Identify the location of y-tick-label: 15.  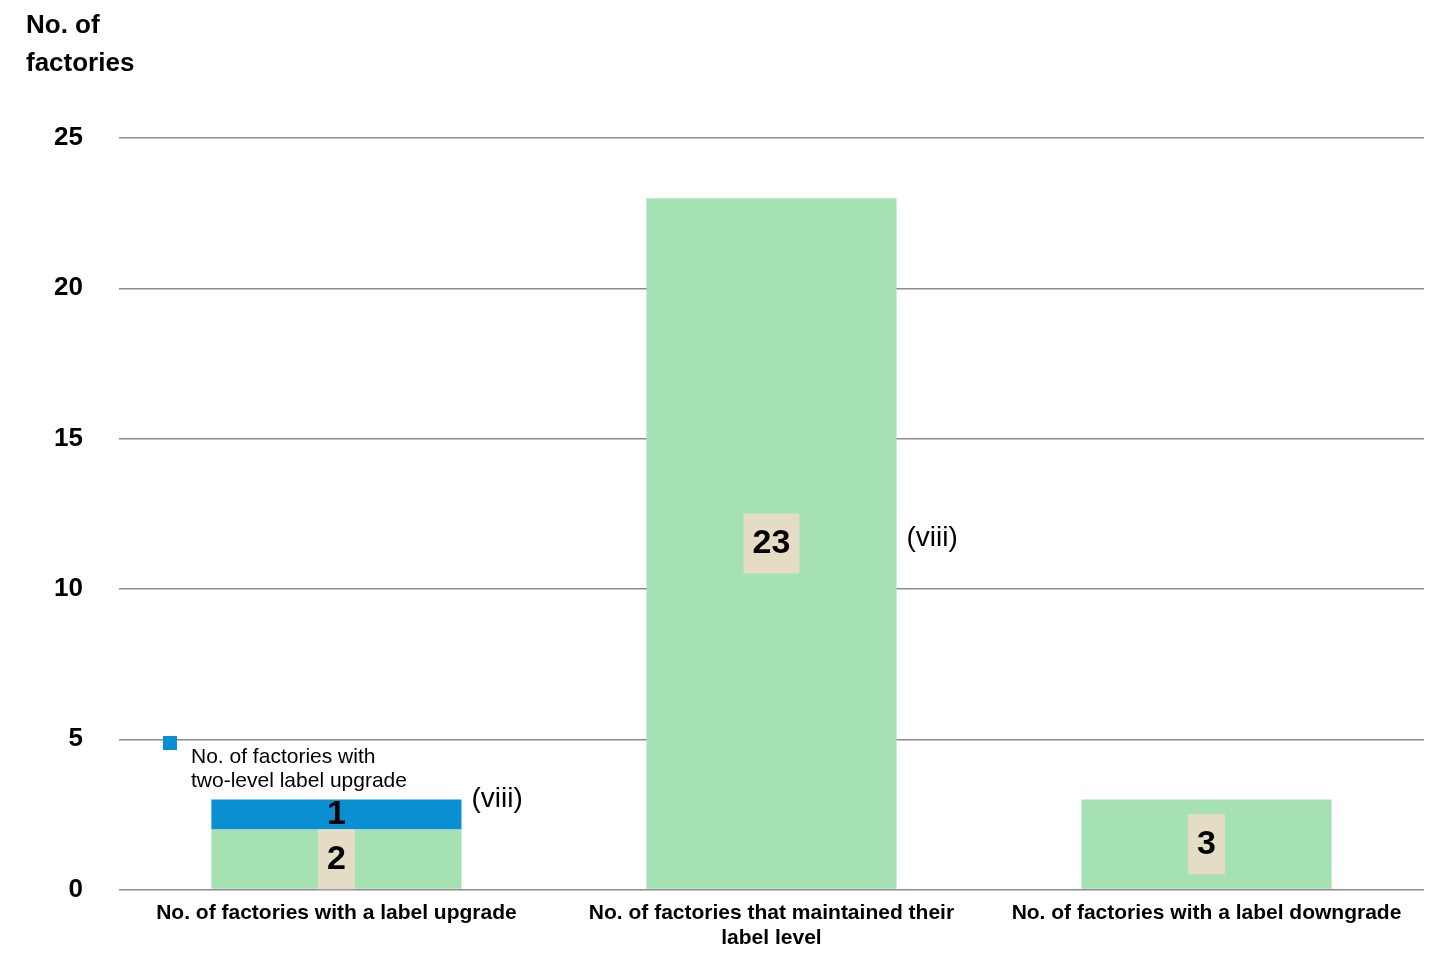
(68, 436).